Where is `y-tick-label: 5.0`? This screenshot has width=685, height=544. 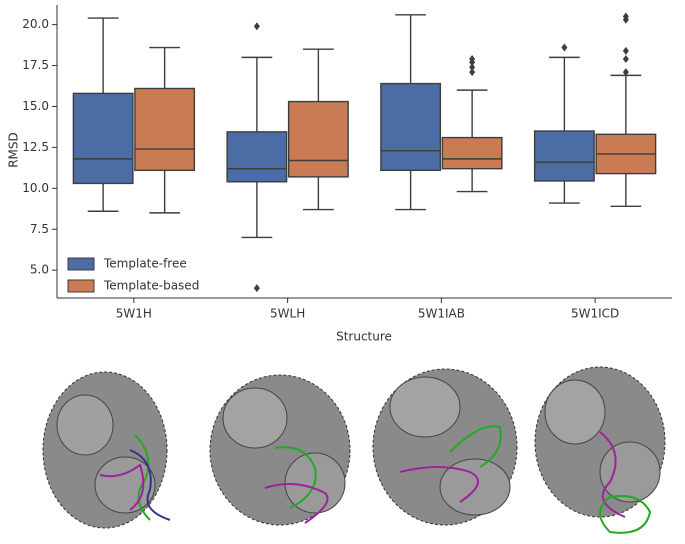 y-tick-label: 5.0 is located at coordinates (39, 270).